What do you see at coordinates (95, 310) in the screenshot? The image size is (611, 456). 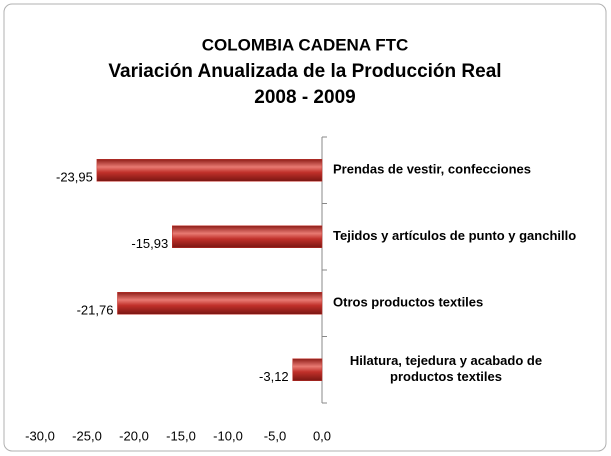 I see `data-label: -21,76` at bounding box center [95, 310].